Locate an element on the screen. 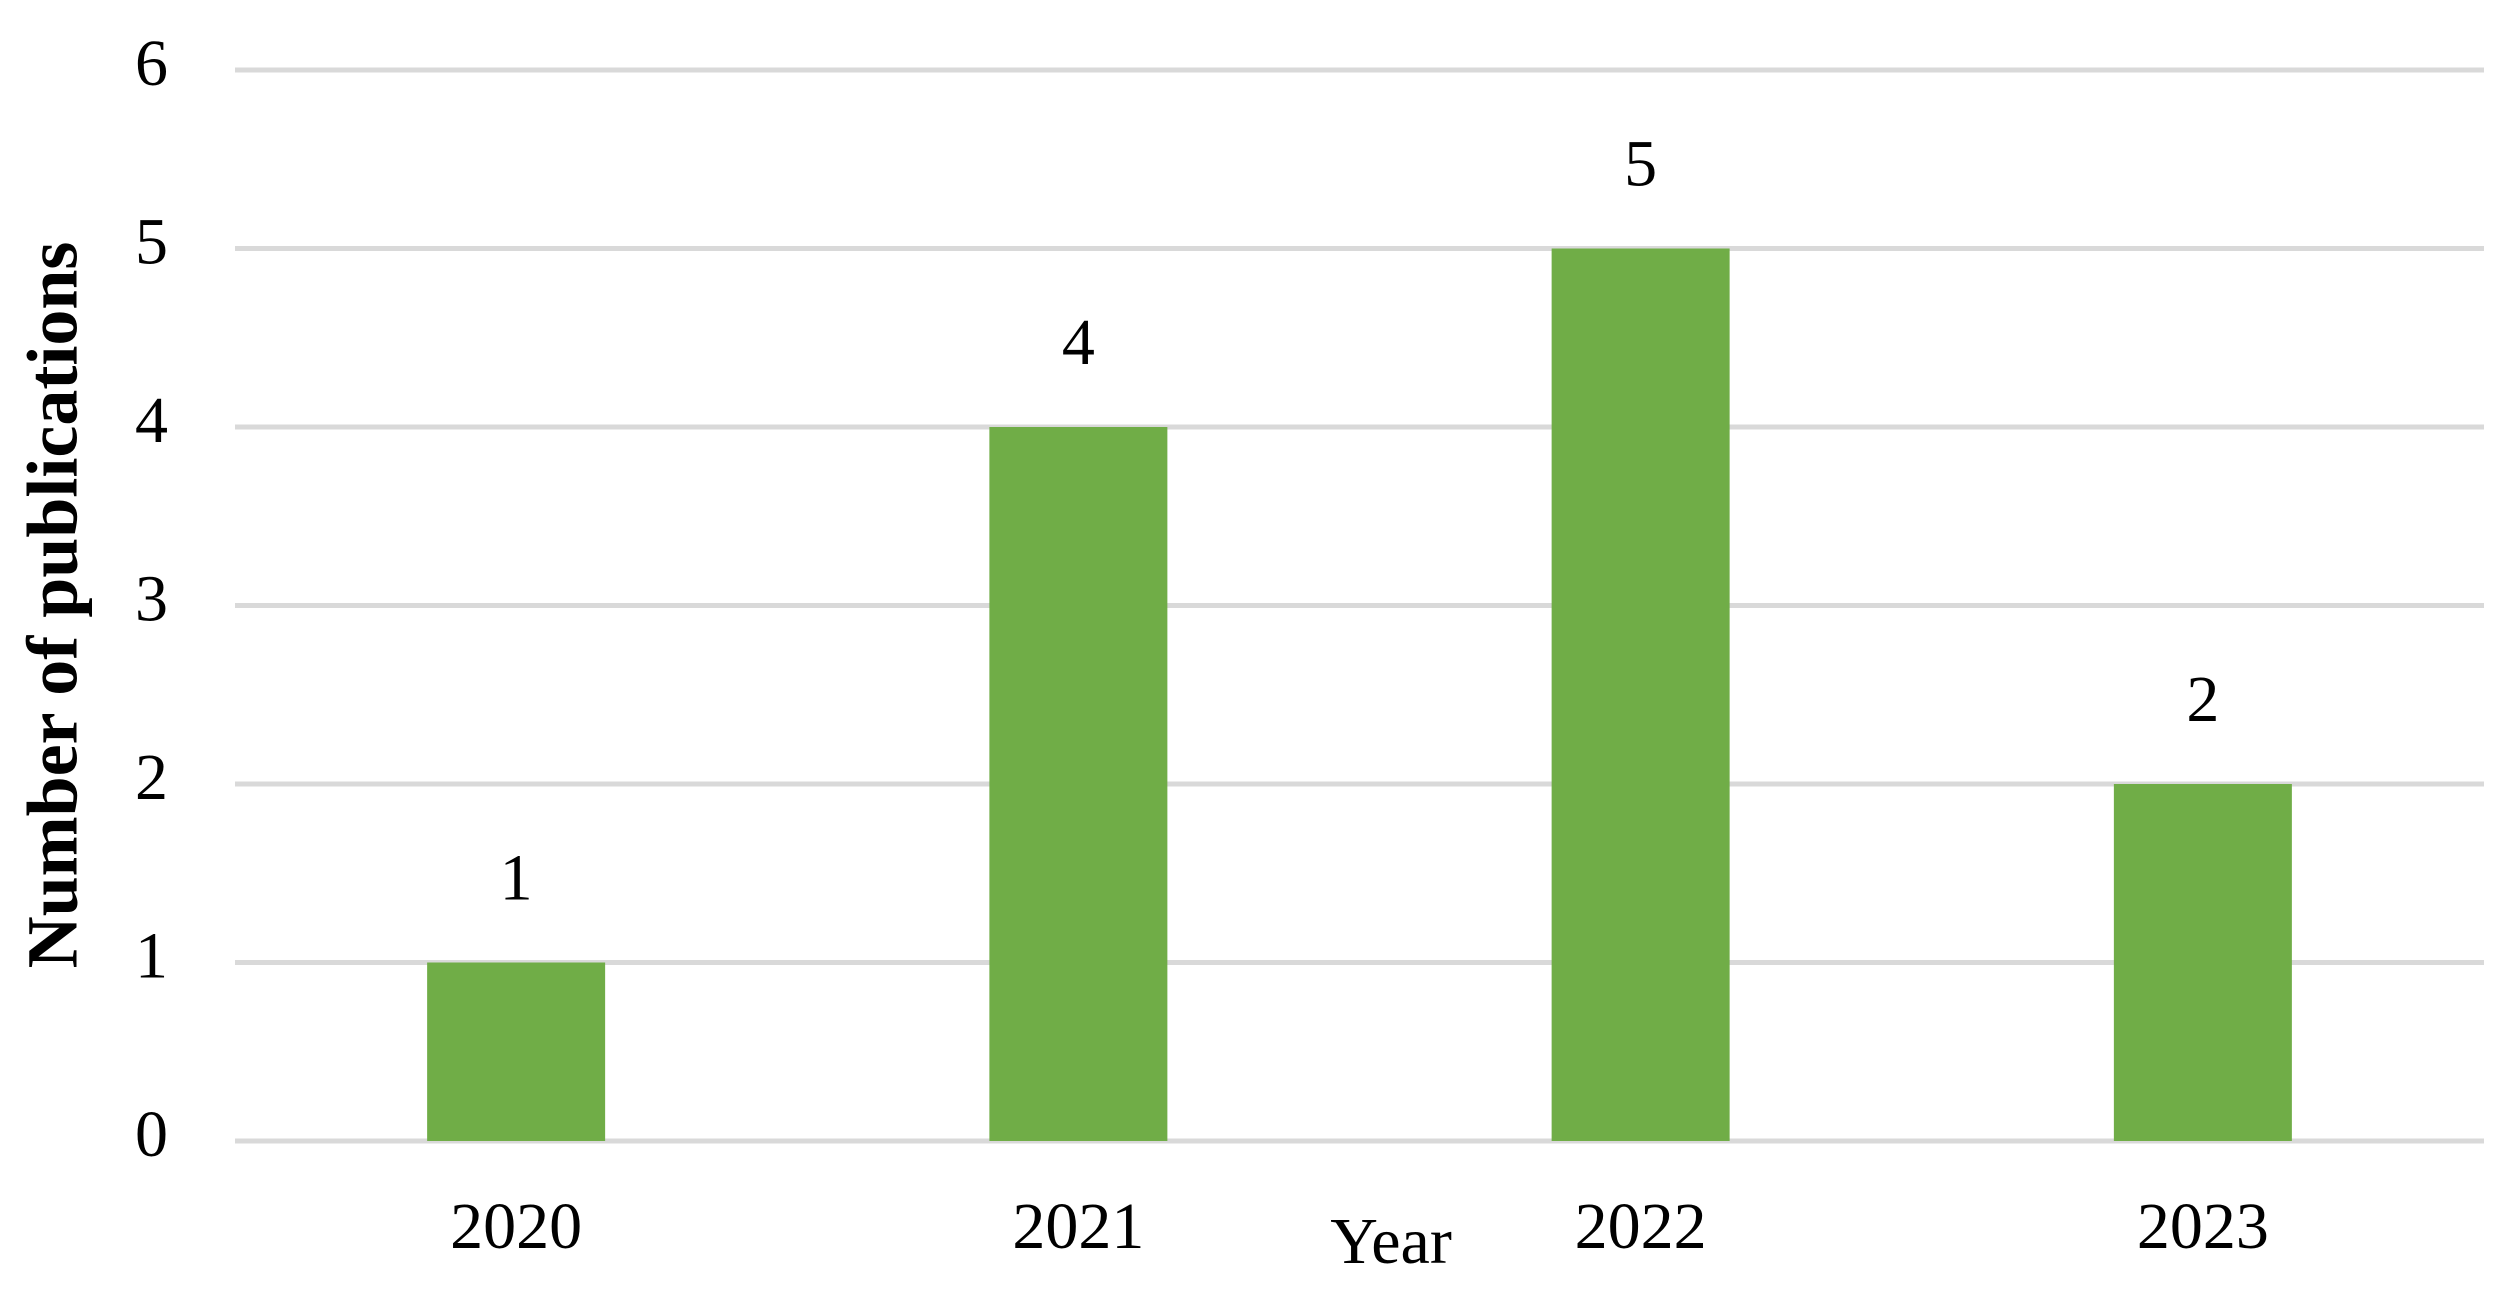 Image resolution: width=2513 pixels, height=1295 pixels. y-tick-label: 3 is located at coordinates (151, 599).